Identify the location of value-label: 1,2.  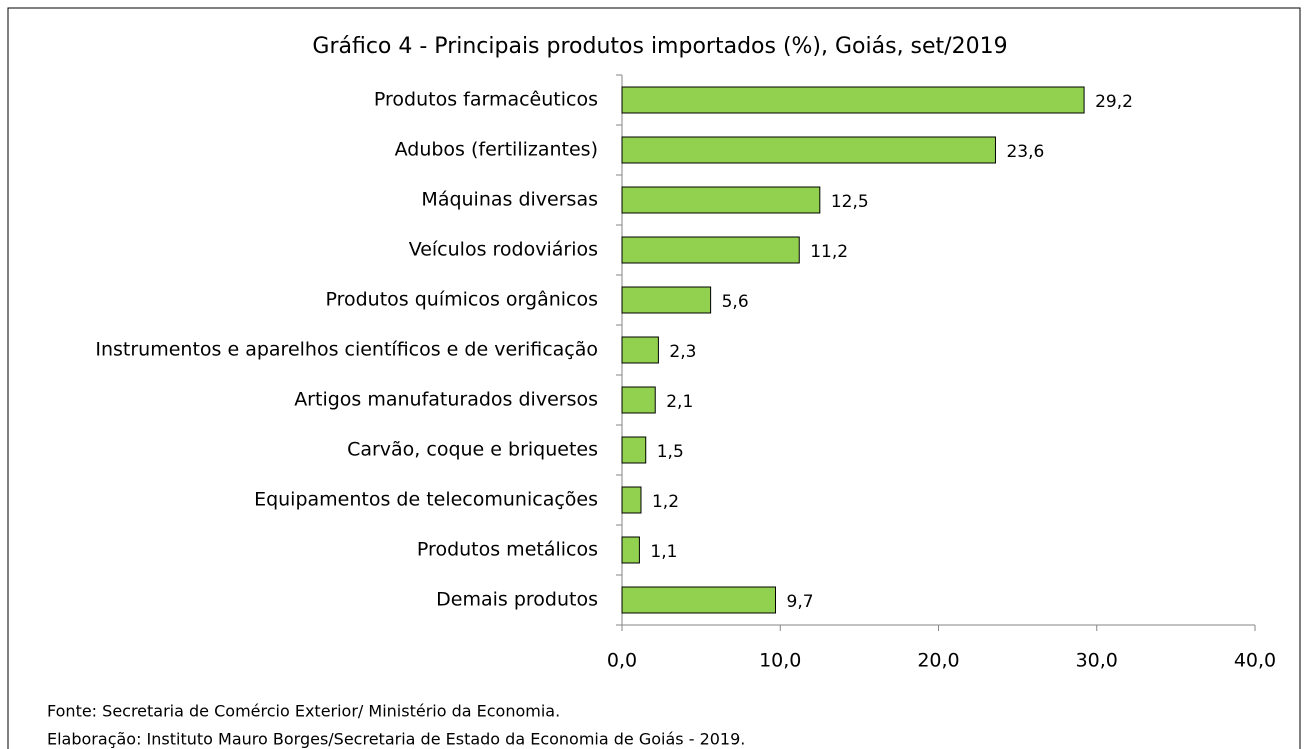
(665, 502).